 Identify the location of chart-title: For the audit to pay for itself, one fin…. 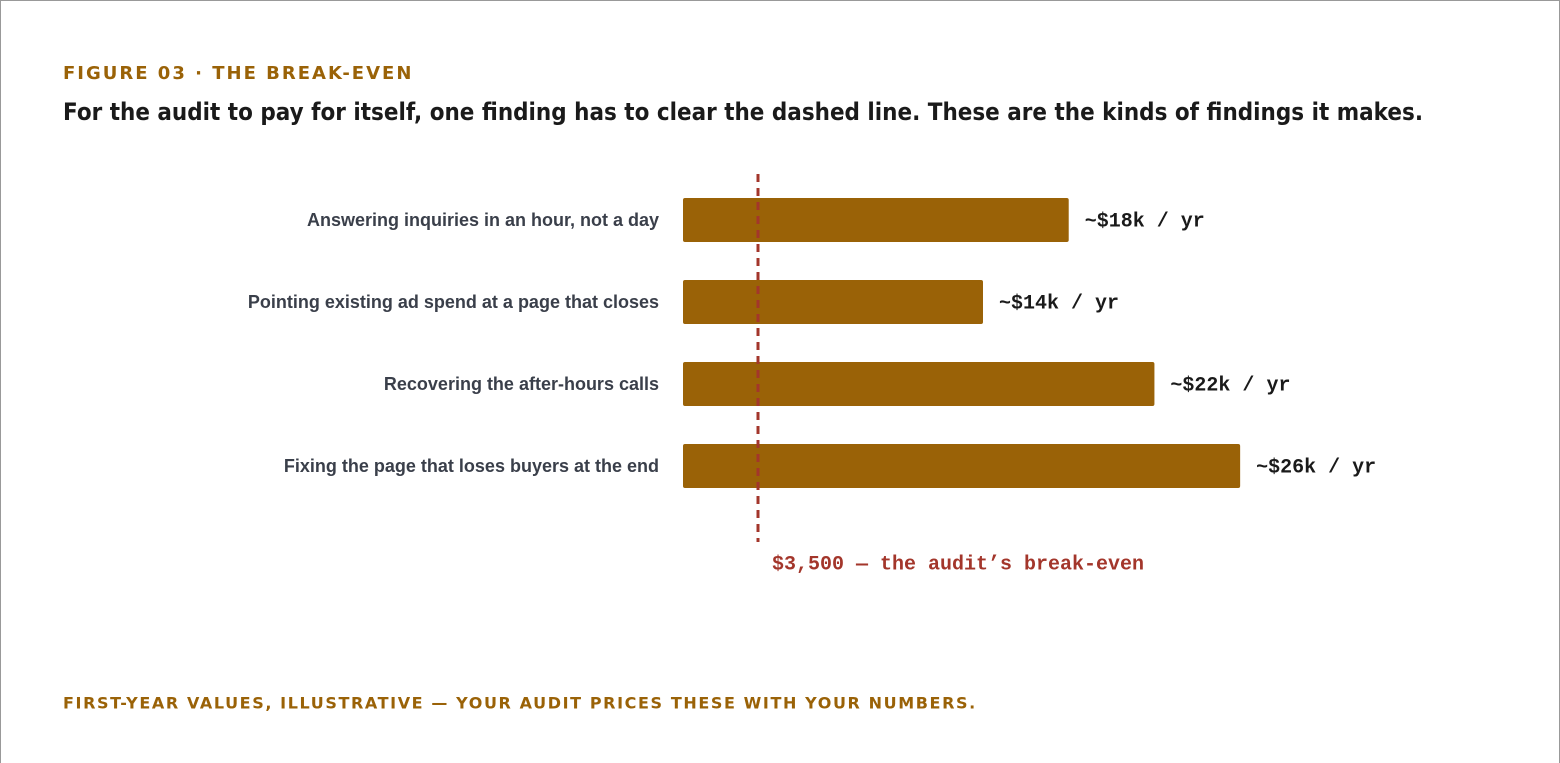
(743, 112).